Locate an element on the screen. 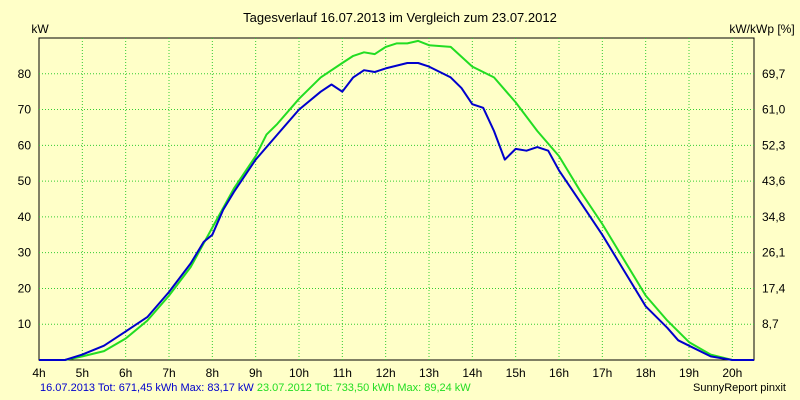 The image size is (800, 400). x-tick-label: 10h is located at coordinates (299, 373).